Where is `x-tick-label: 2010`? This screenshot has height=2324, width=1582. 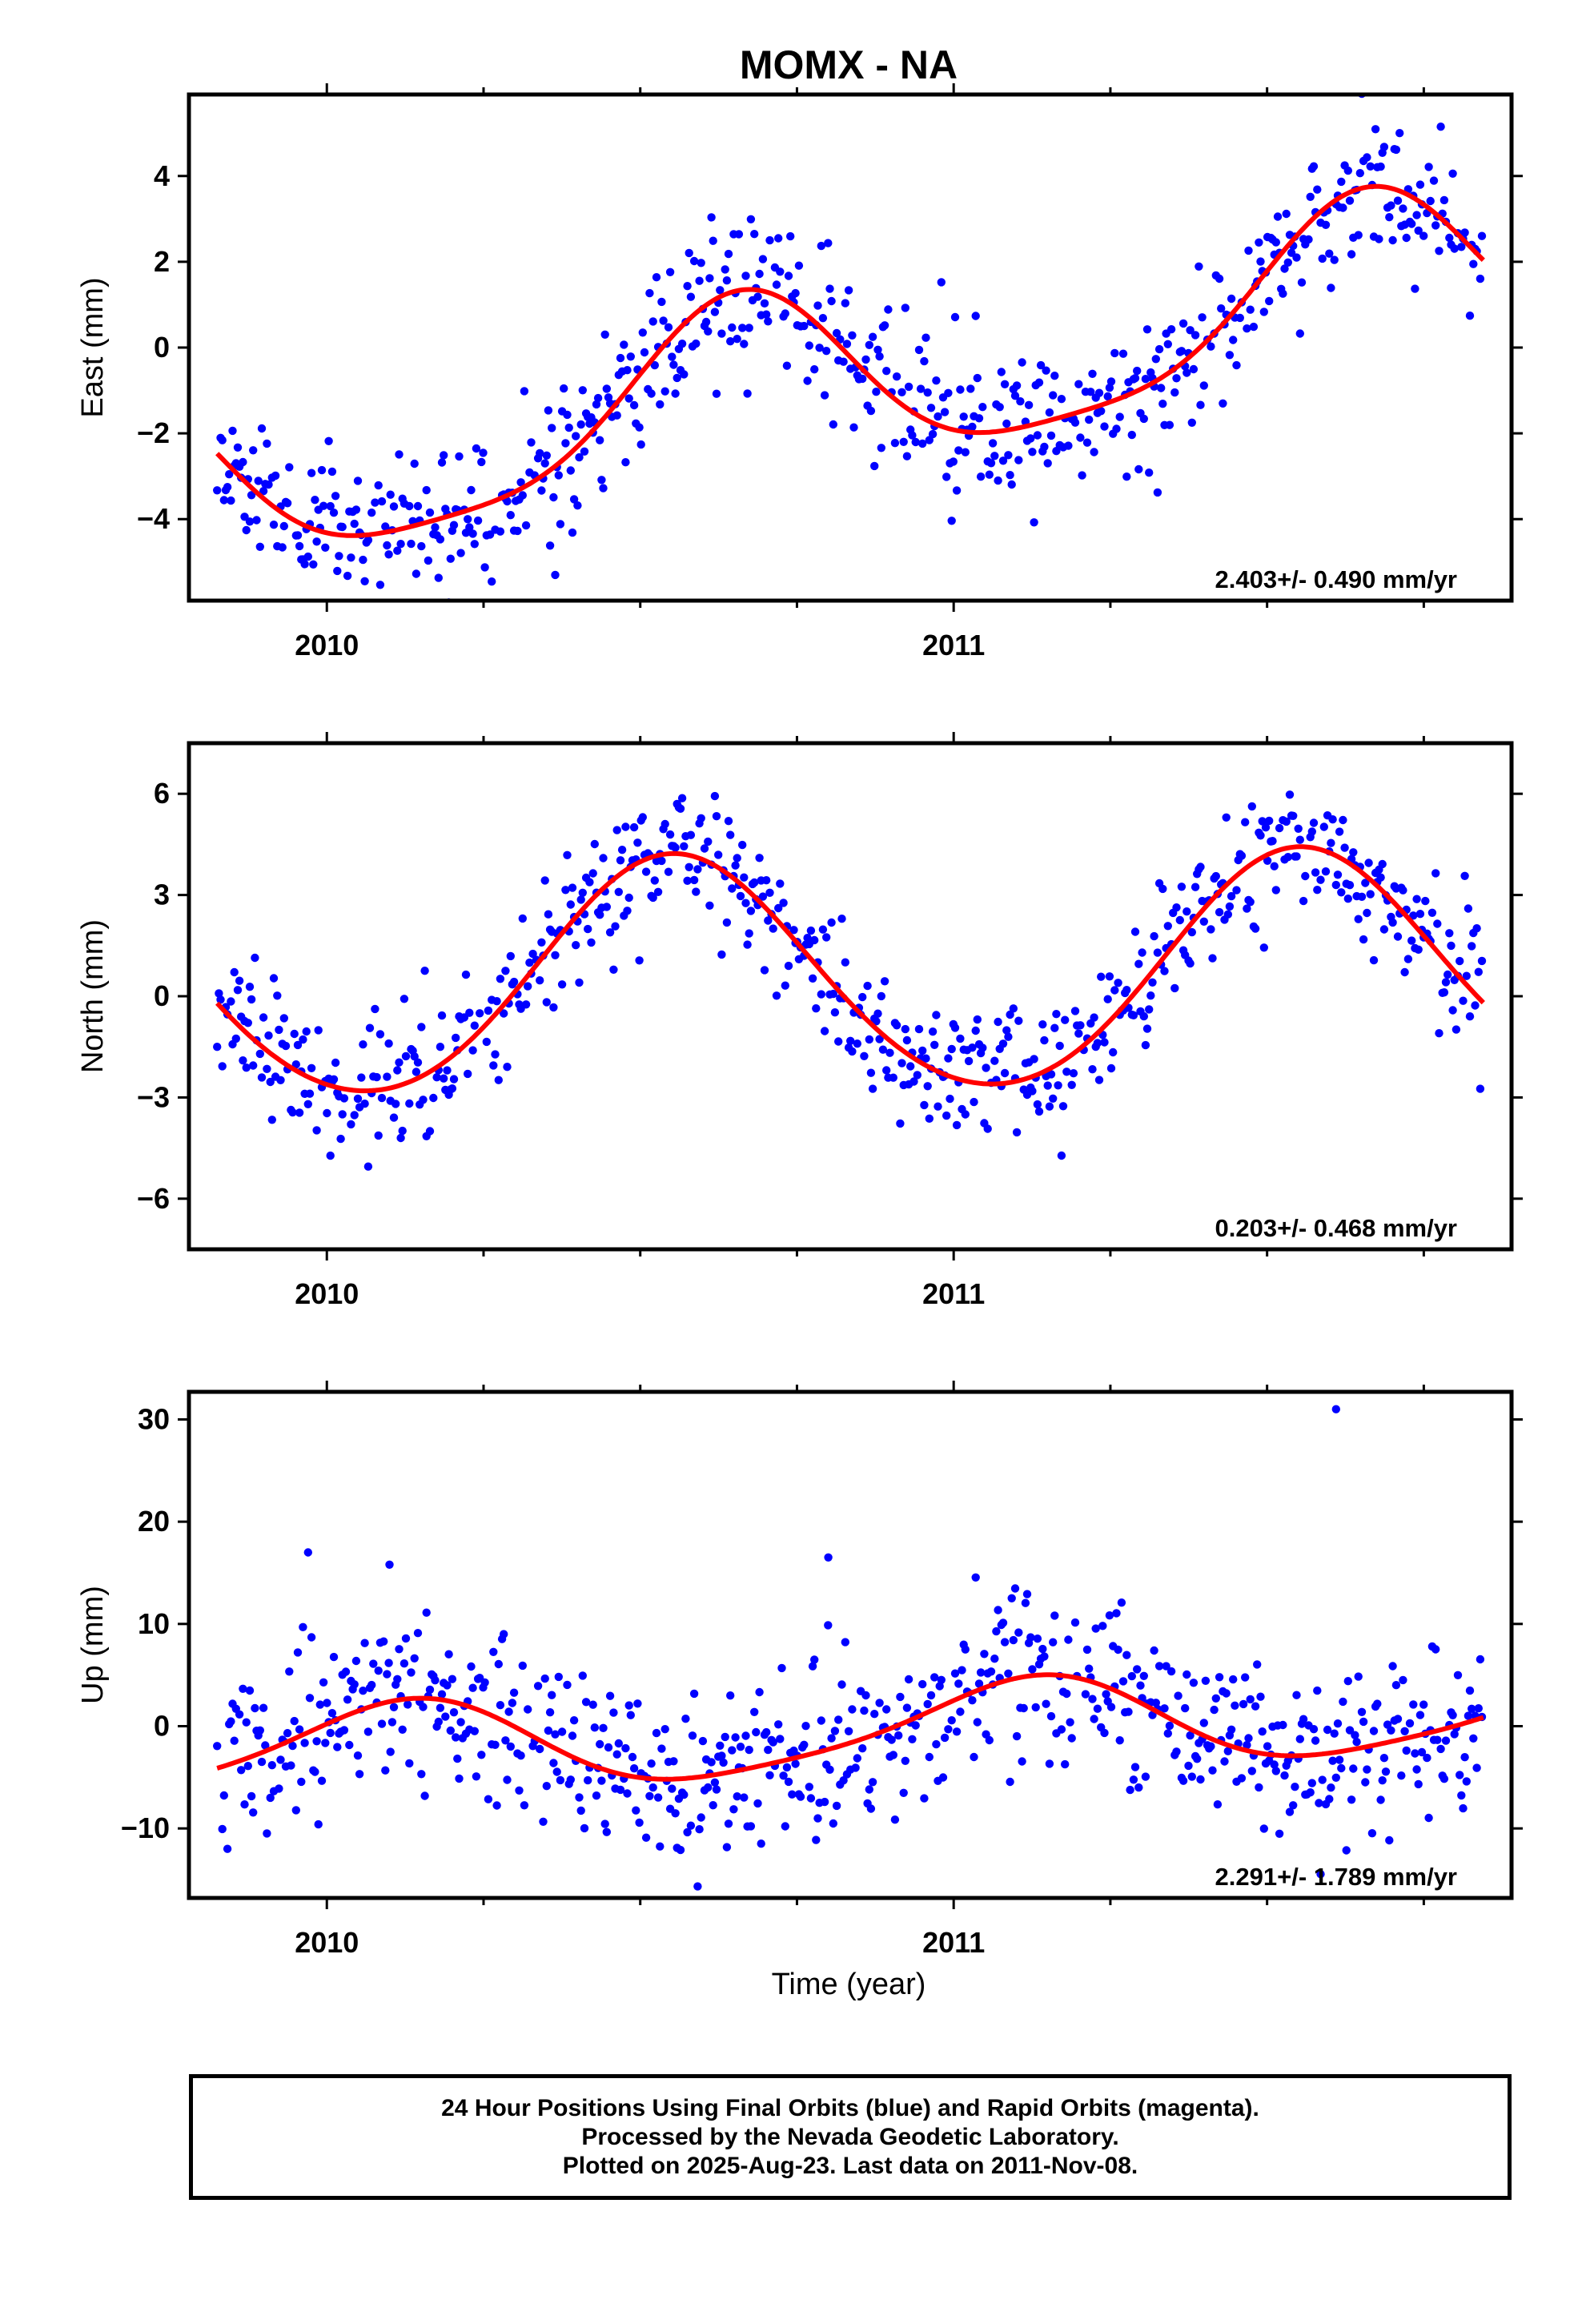
x-tick-label: 2010 is located at coordinates (327, 1294).